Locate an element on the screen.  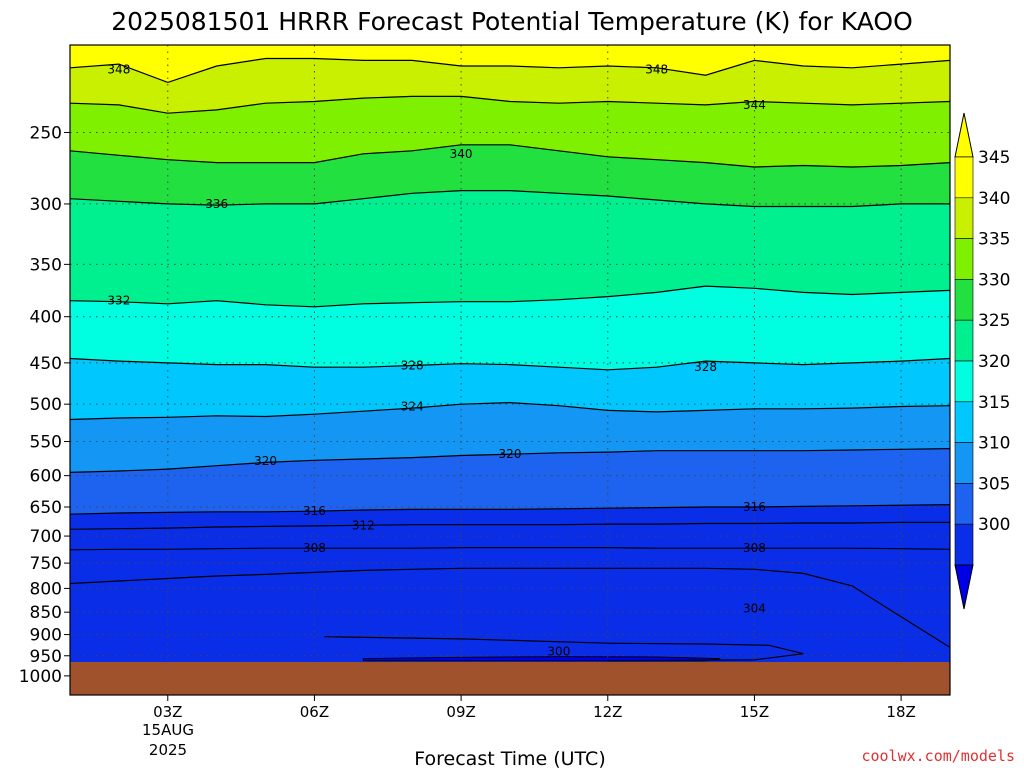
colorbar-label-305: 305 is located at coordinates (994, 484).